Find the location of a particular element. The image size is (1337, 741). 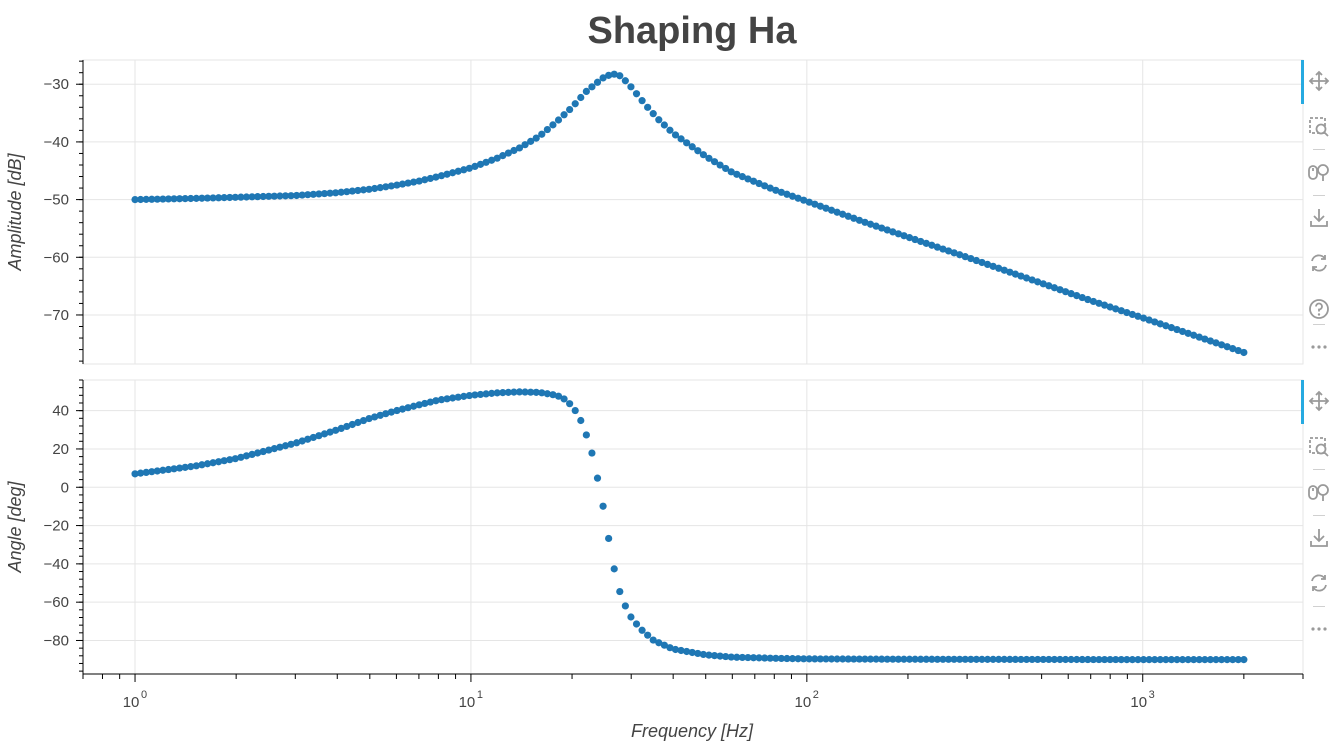

save-icon is located at coordinates (1319, 218).